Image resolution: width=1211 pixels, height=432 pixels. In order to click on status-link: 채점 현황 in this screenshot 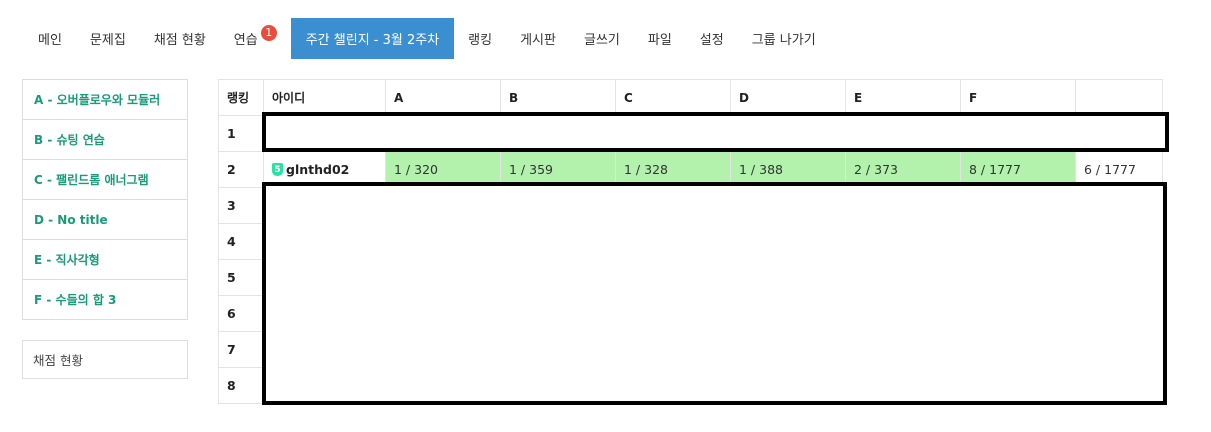, I will do `click(105, 359)`.